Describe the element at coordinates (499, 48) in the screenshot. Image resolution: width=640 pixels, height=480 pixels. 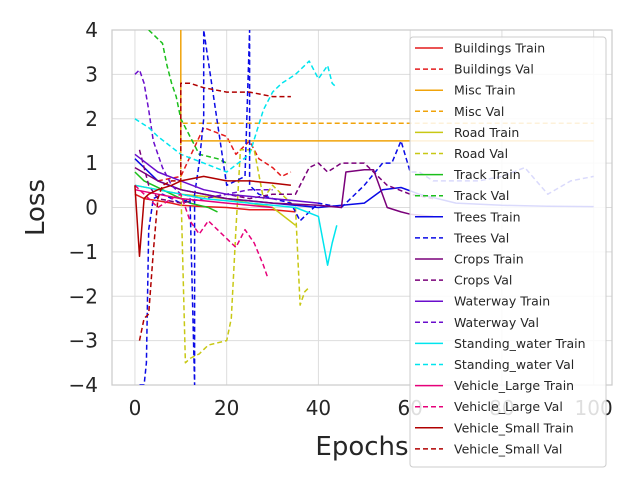
I see `legend-label: Buildings Train` at that location.